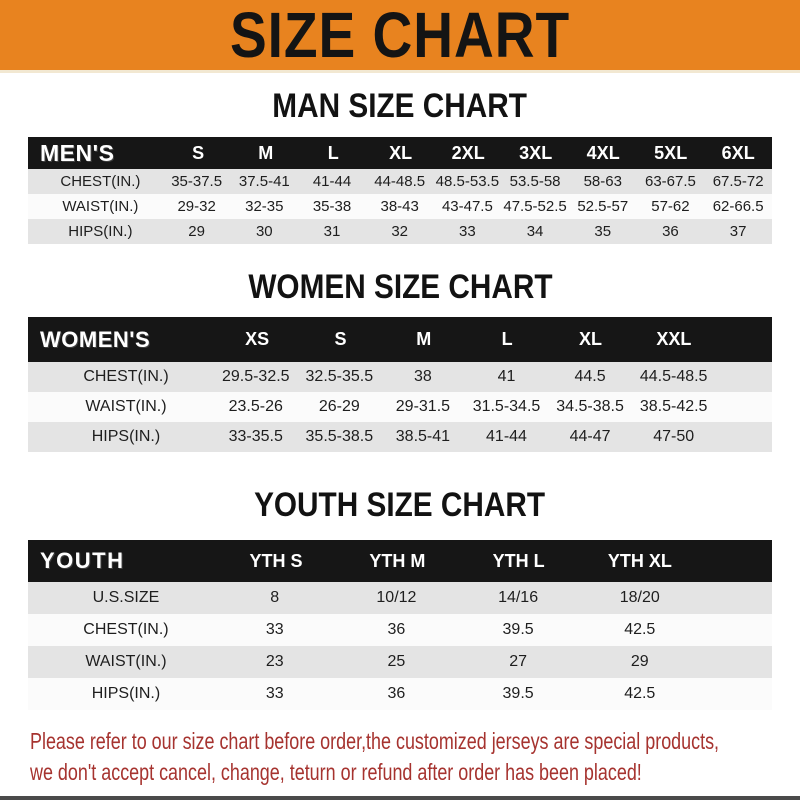  I want to click on size-value-cell: 41, so click(506, 376).